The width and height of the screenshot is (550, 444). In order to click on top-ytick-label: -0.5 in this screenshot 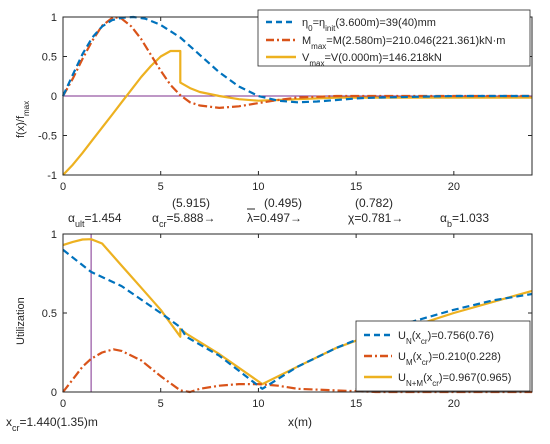, I will do `click(47, 137)`.